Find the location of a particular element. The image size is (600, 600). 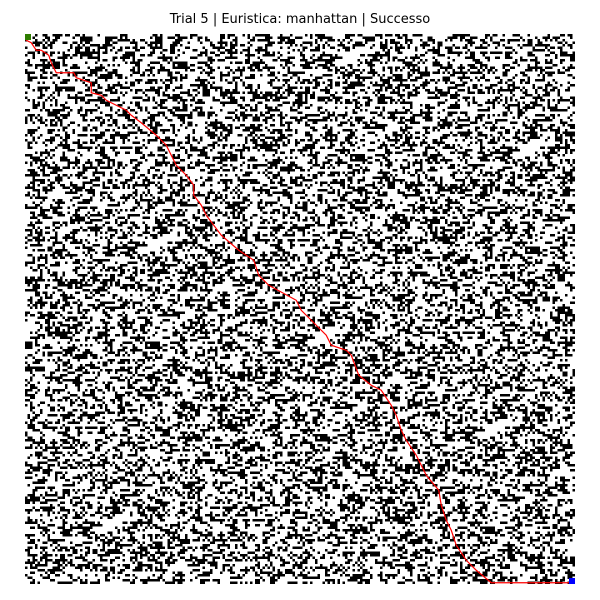

start-marker is located at coordinates (28, 37).